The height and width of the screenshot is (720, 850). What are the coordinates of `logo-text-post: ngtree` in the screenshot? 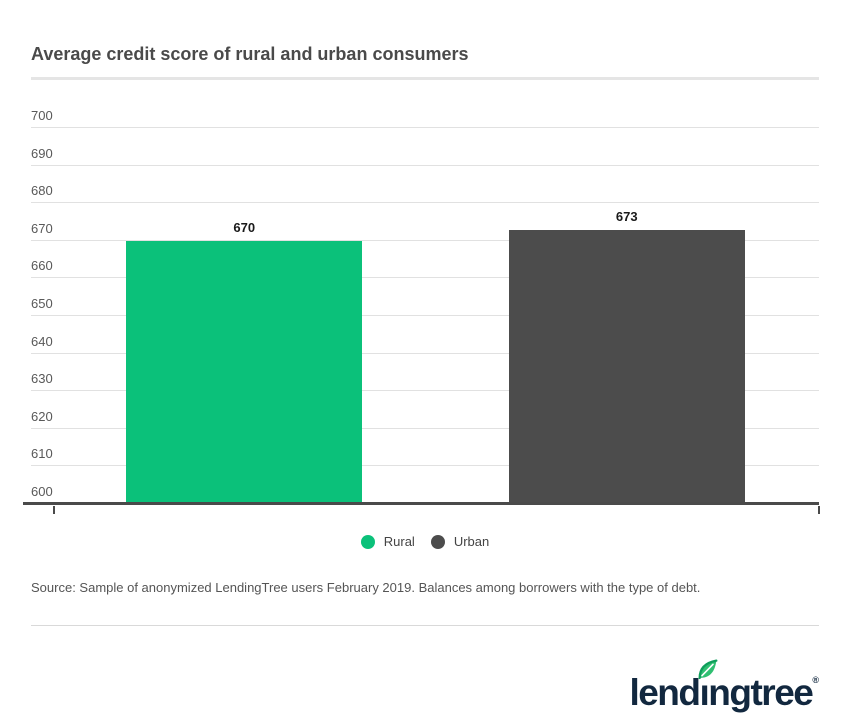 It's located at (761, 692).